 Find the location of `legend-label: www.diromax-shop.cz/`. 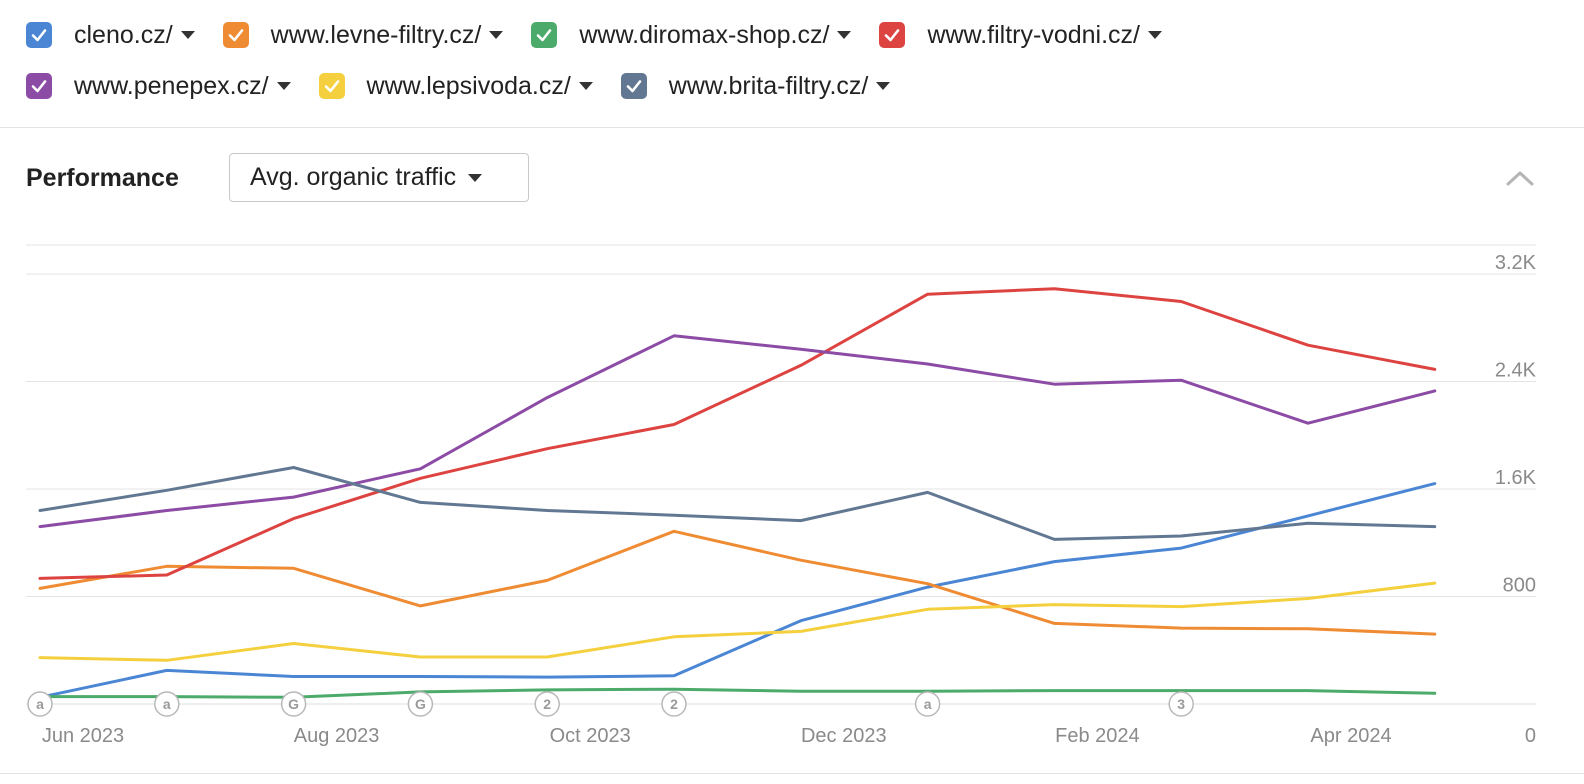

legend-label: www.diromax-shop.cz/ is located at coordinates (704, 34).